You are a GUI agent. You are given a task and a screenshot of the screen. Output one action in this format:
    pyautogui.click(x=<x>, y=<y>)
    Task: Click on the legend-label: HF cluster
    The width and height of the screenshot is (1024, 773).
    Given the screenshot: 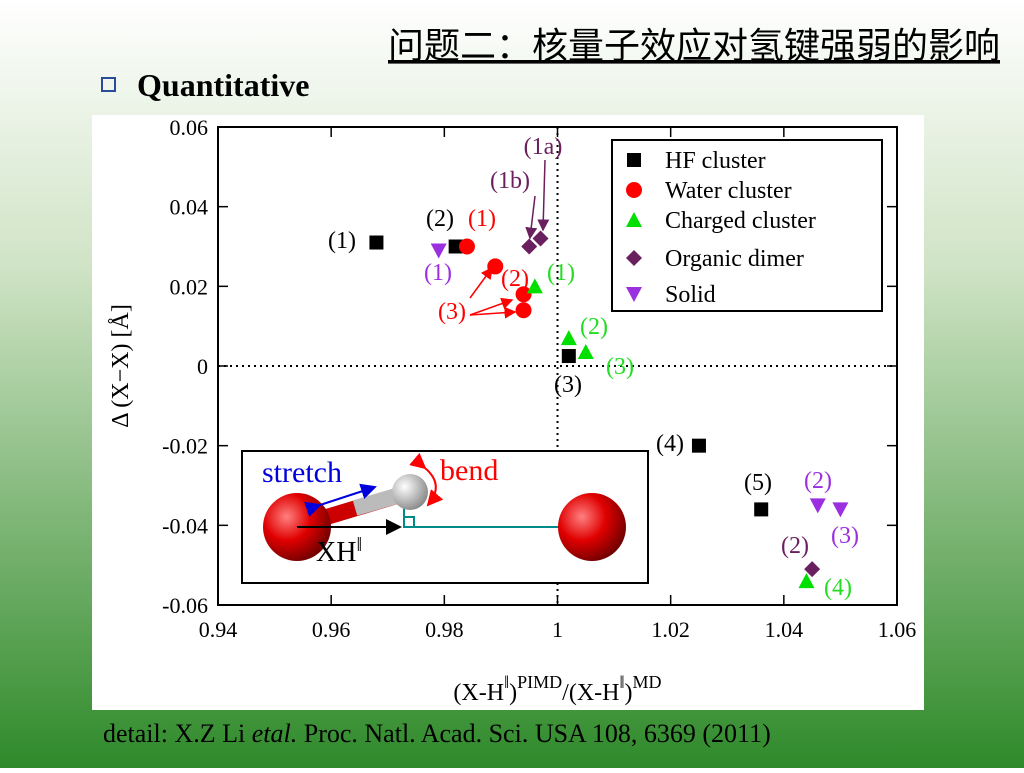 What is the action you would take?
    pyautogui.click(x=715, y=161)
    